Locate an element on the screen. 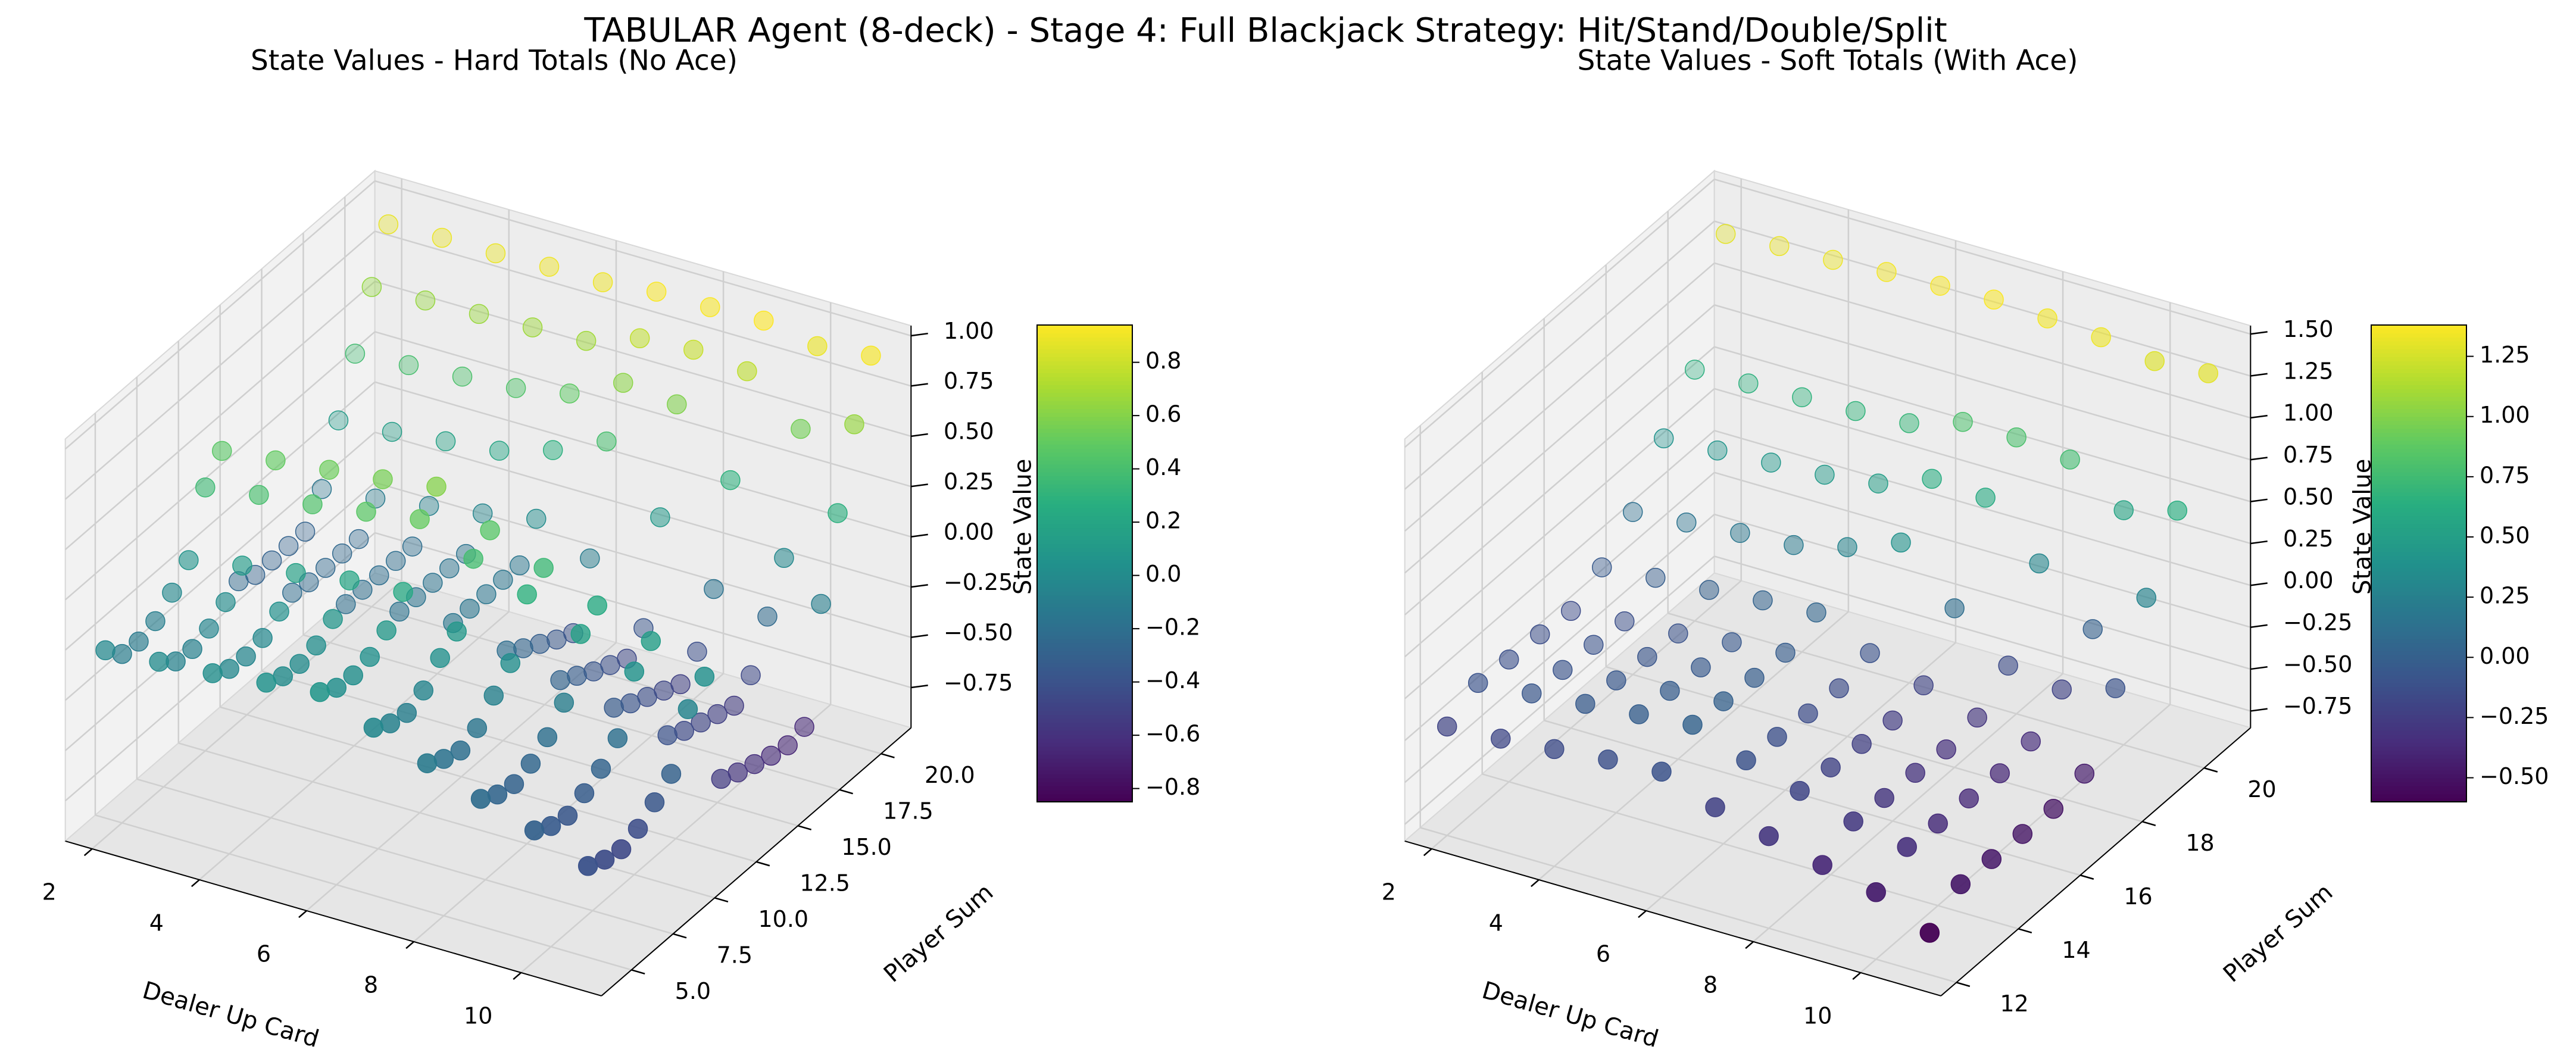 The image size is (2576, 1059). y-axis-line is located at coordinates (2095, 861).